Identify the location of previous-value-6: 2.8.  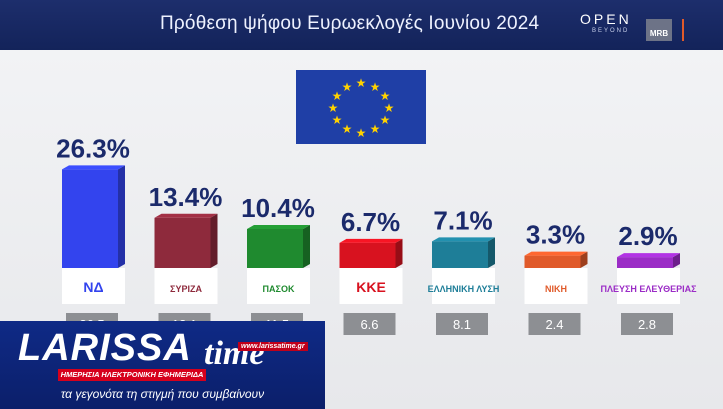
(647, 324).